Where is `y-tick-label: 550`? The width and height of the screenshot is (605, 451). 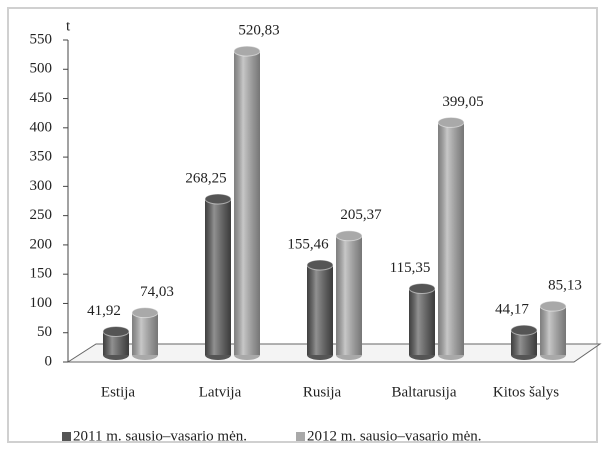
y-tick-label: 550 is located at coordinates (41, 39).